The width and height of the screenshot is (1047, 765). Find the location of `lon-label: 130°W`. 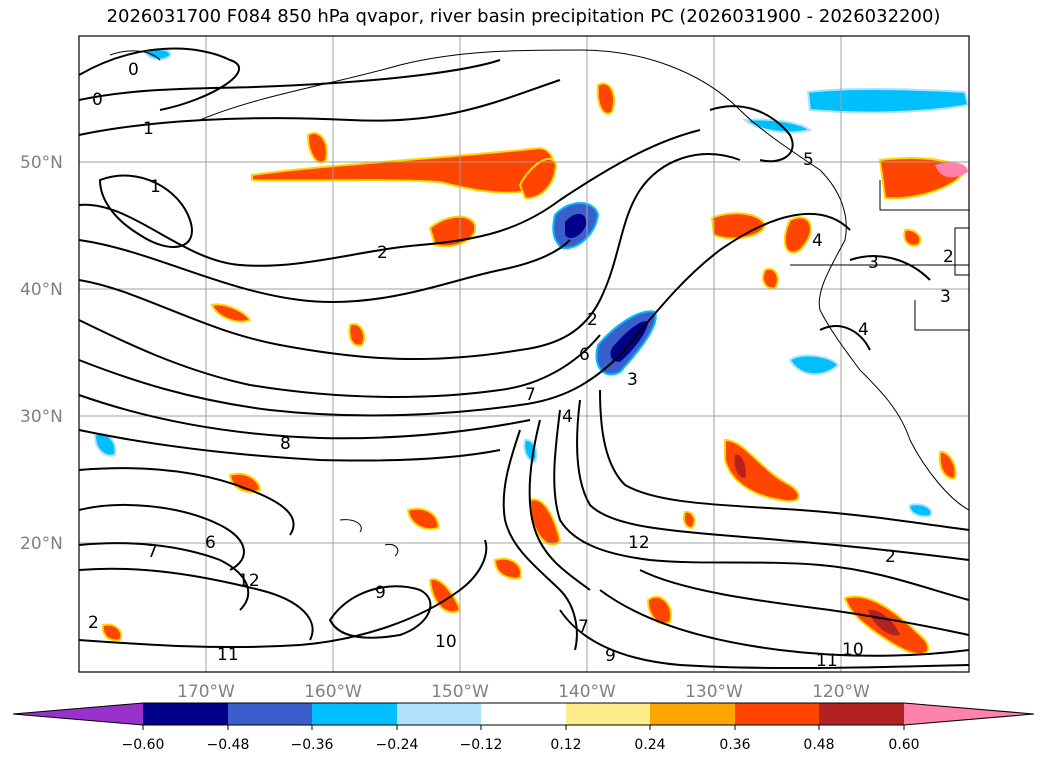

lon-label: 130°W is located at coordinates (714, 692).